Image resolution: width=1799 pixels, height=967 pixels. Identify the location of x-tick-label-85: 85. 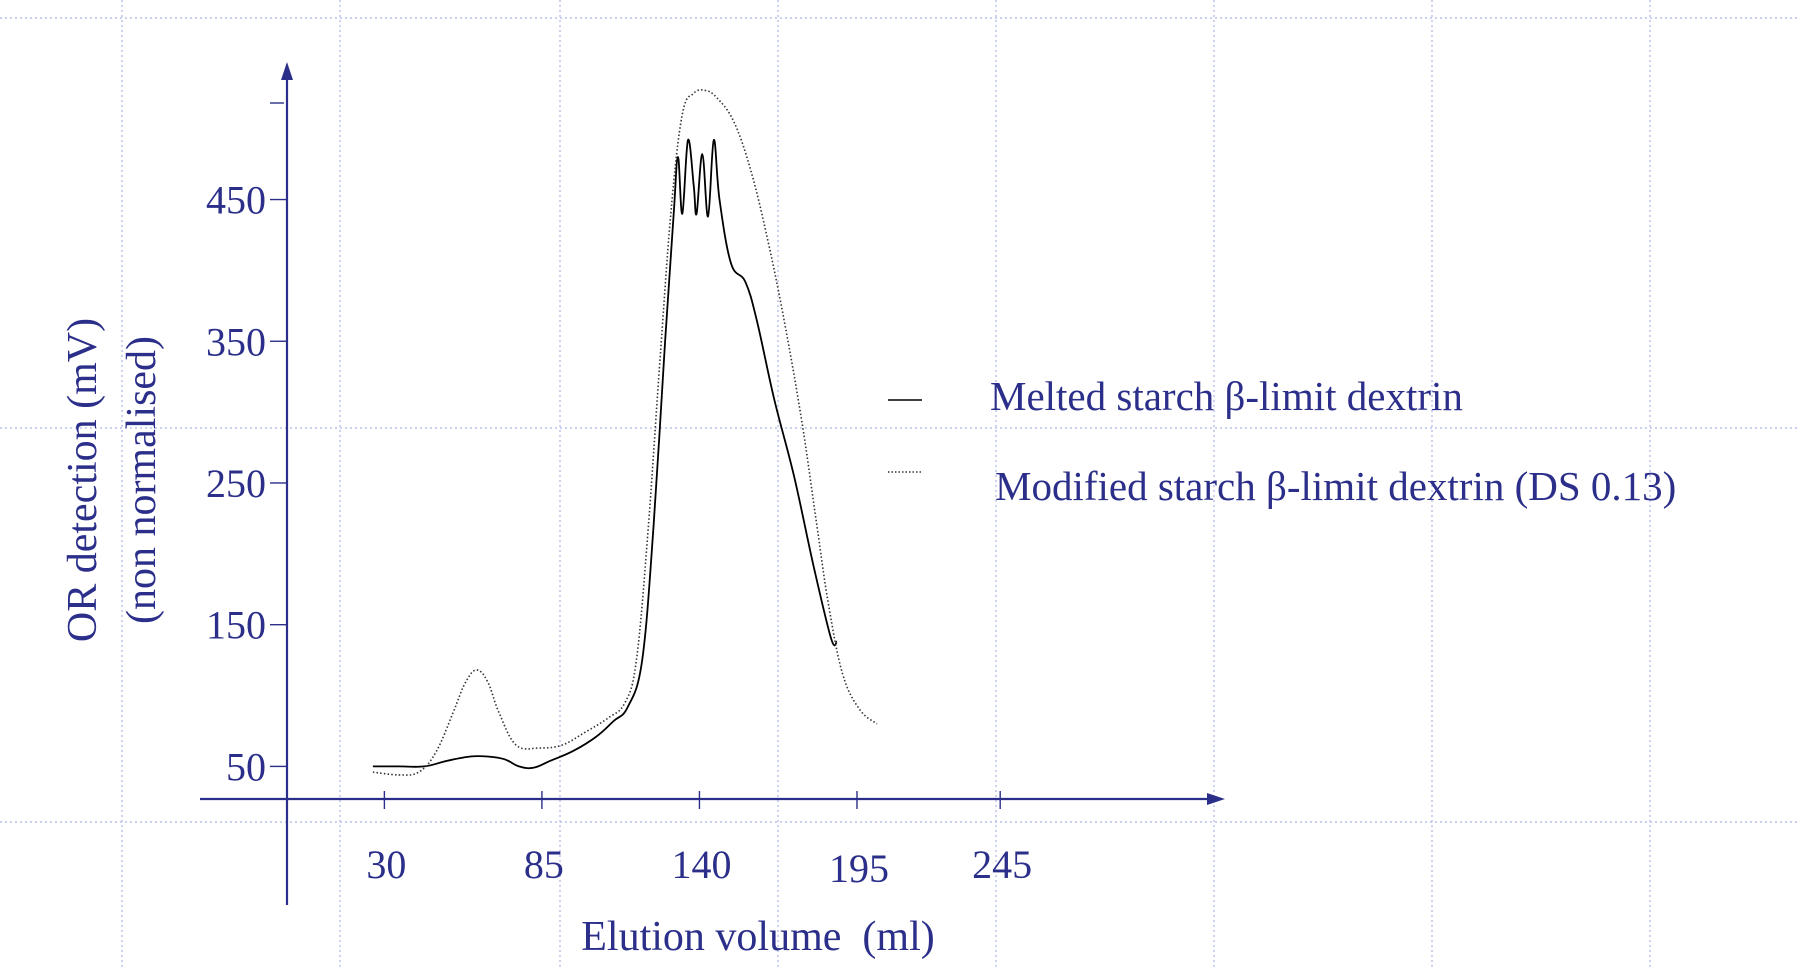
(544, 864).